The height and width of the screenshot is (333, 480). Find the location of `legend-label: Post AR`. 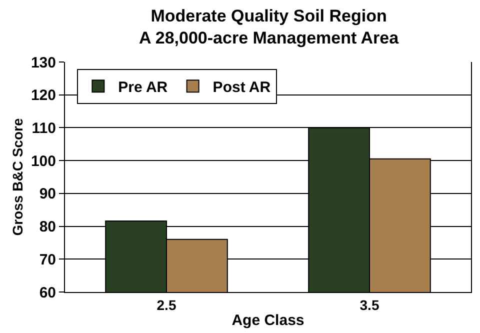

legend-label: Post AR is located at coordinates (241, 87).